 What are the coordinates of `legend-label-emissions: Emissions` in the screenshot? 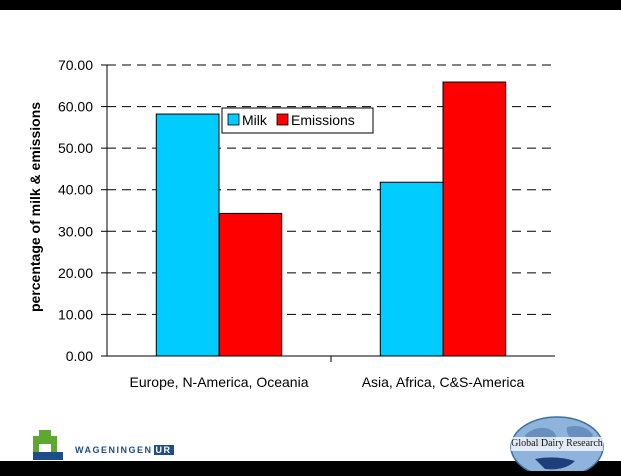 It's located at (323, 120).